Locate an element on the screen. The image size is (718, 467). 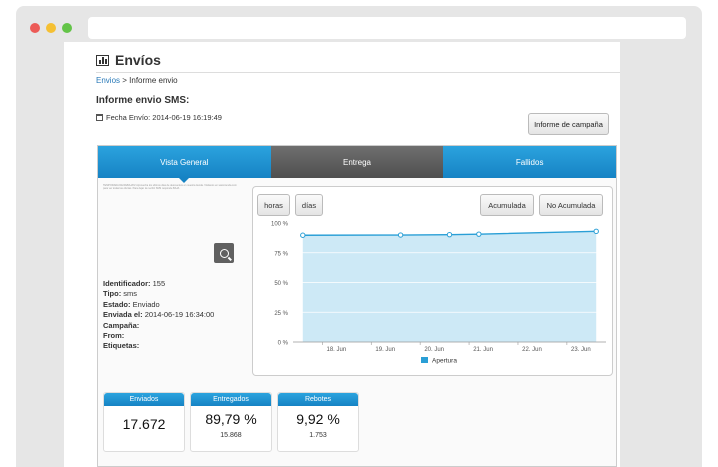
stat-card-rebotes: Rebotes 9,92 % 1.753 is located at coordinates (318, 422).